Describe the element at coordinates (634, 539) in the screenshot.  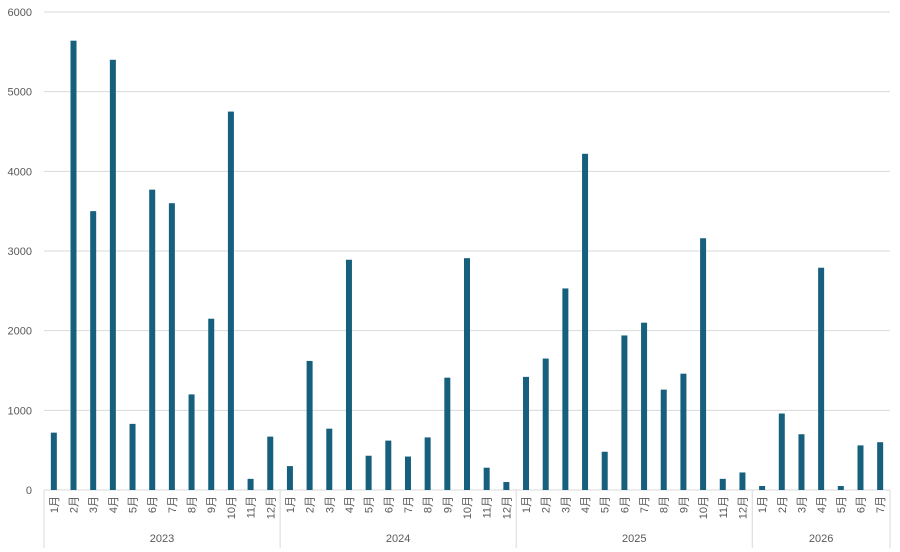
I see `year-label: 2025` at that location.